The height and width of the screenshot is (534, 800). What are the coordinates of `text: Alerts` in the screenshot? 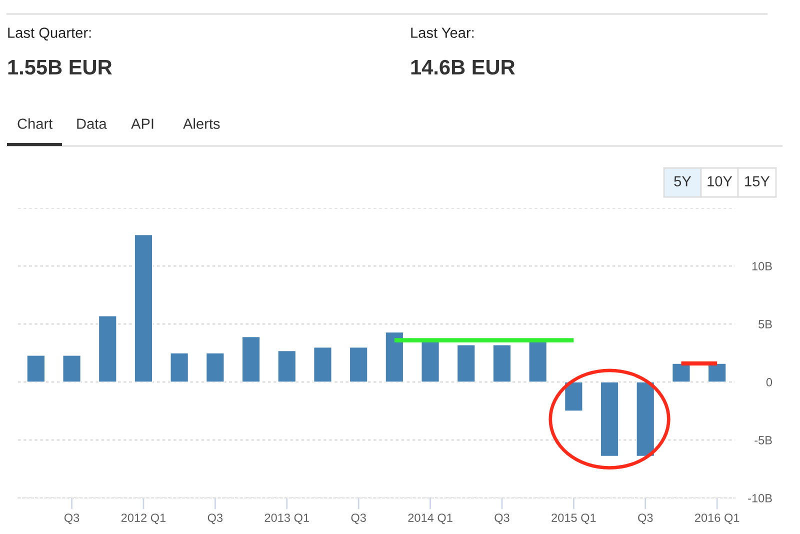 It's located at (201, 123).